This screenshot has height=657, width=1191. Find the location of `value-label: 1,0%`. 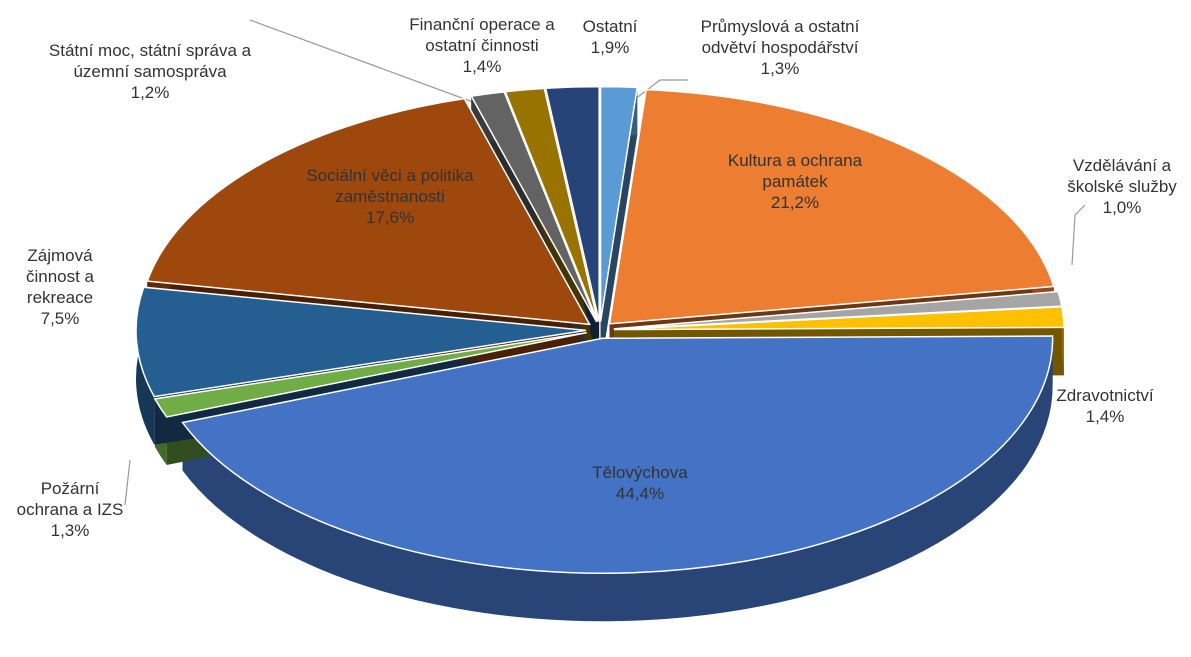

value-label: 1,0% is located at coordinates (1122, 207).